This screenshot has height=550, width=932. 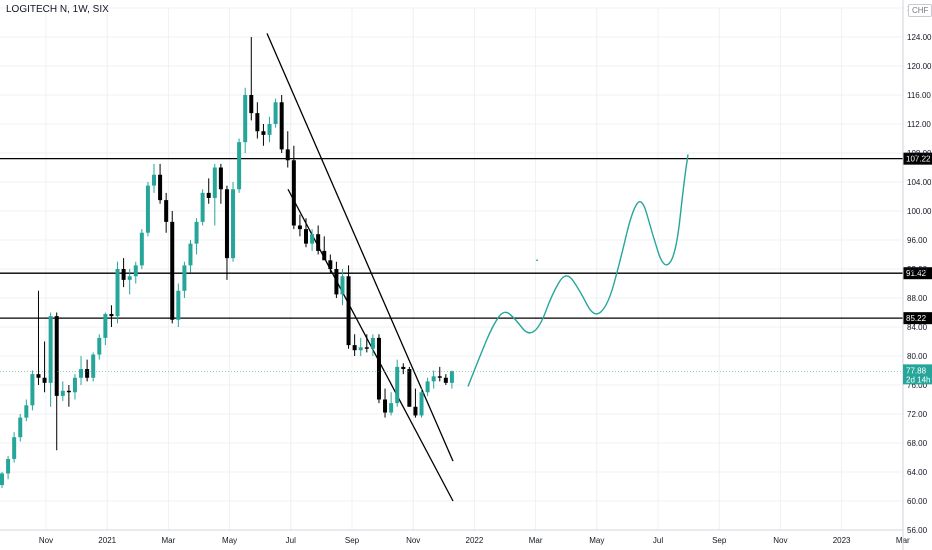 I want to click on x-tick-label: Jul, so click(x=291, y=540).